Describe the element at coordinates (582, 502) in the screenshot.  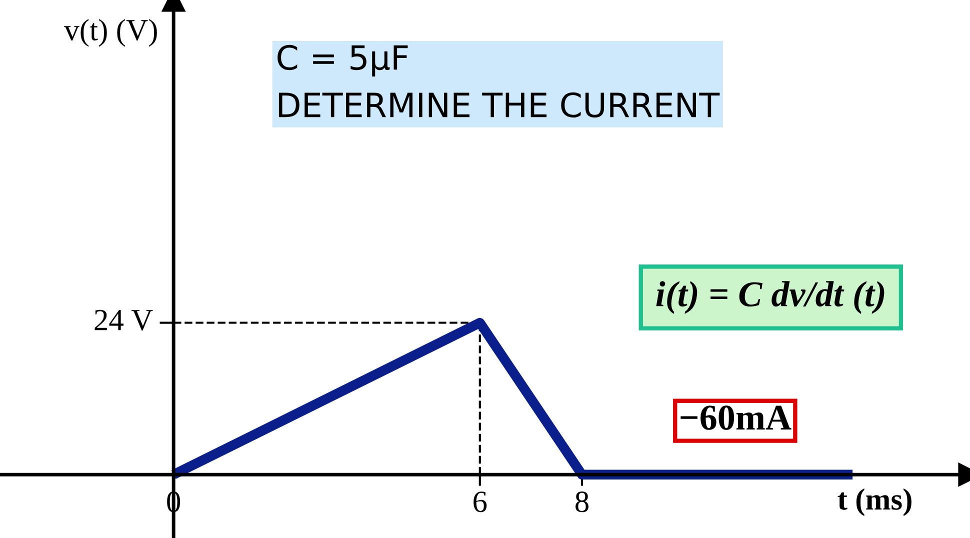
I see `x-tick-label: 8` at that location.